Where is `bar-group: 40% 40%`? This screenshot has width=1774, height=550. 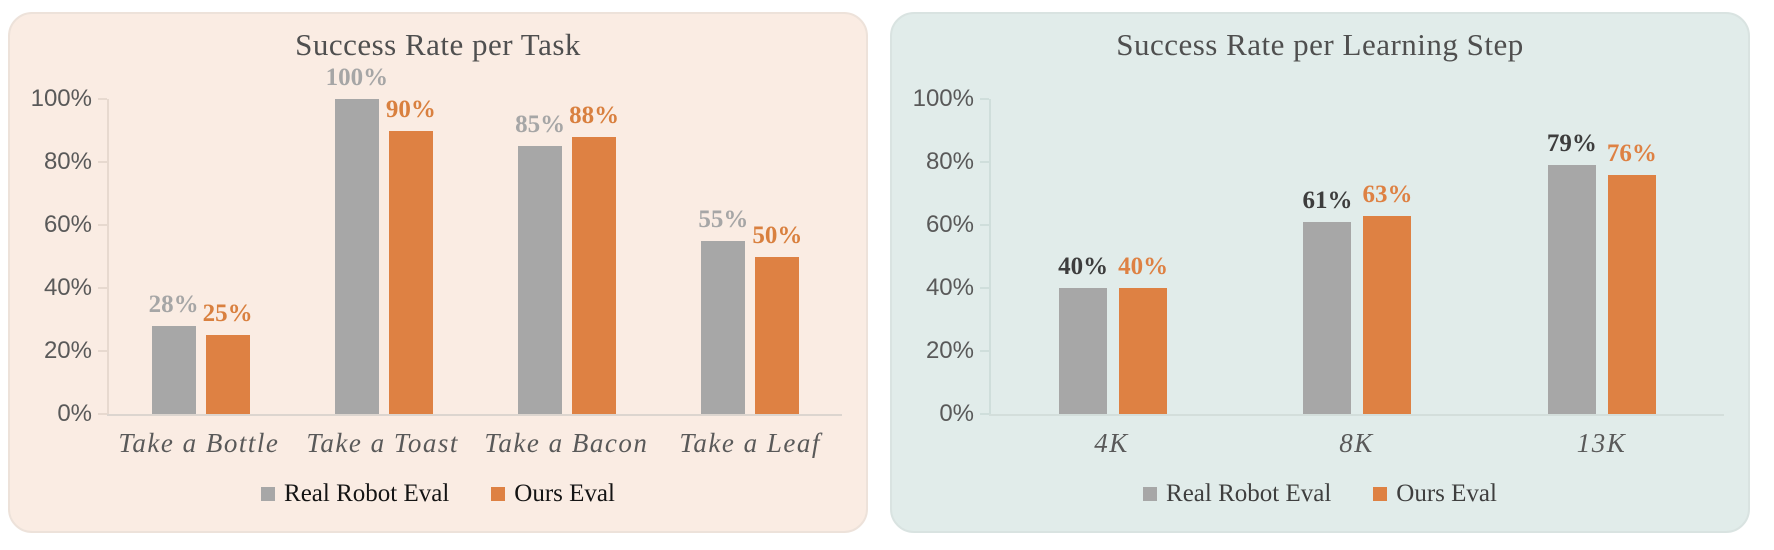
bar-group: 40% 40% is located at coordinates (1113, 333).